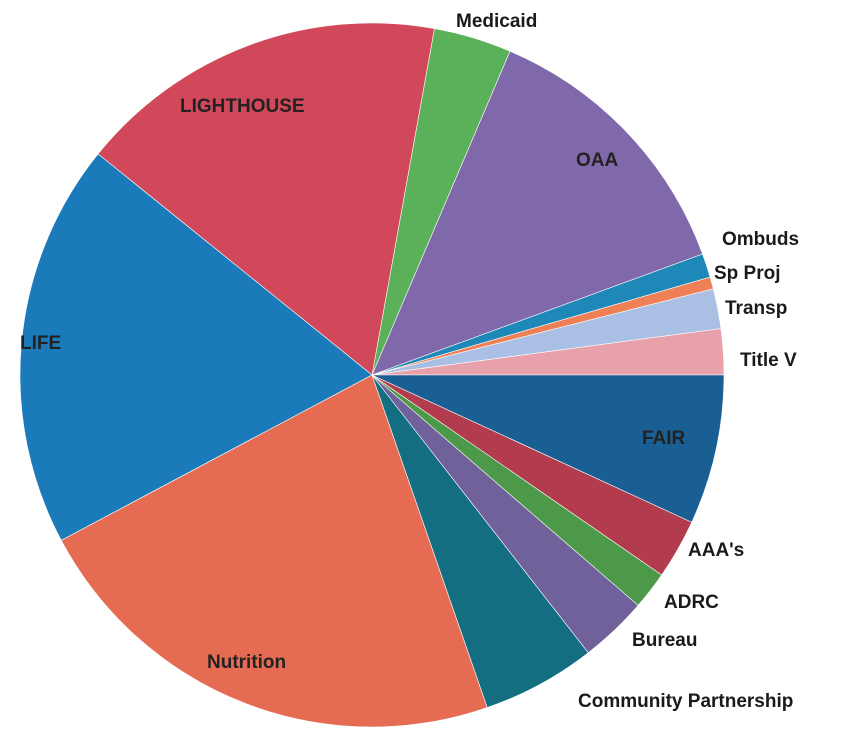 This screenshot has height=730, width=854. What do you see at coordinates (548, 448) in the screenshot?
I see `slice-fair` at bounding box center [548, 448].